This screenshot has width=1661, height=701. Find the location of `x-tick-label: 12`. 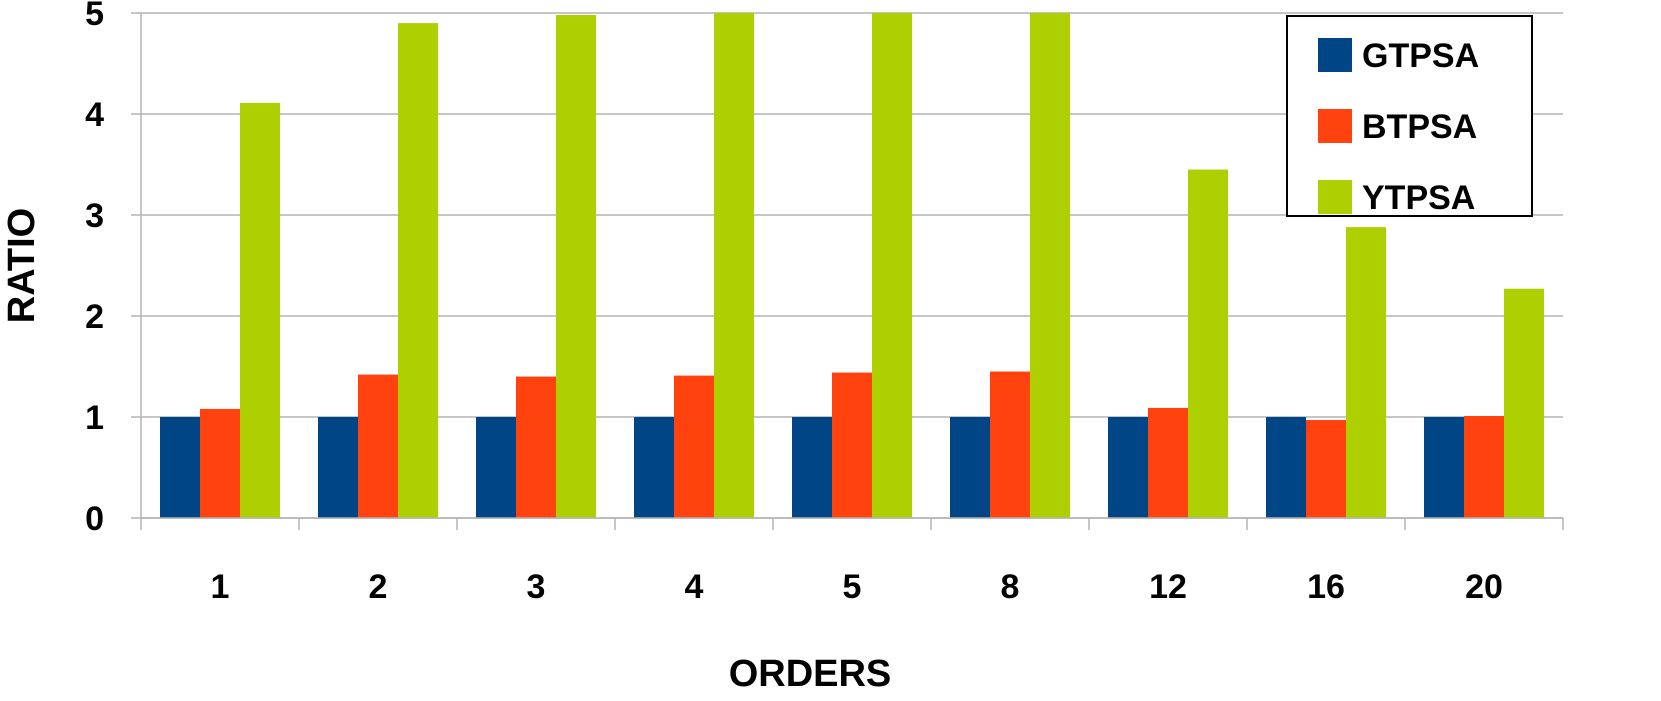

x-tick-label: 12 is located at coordinates (1168, 587).